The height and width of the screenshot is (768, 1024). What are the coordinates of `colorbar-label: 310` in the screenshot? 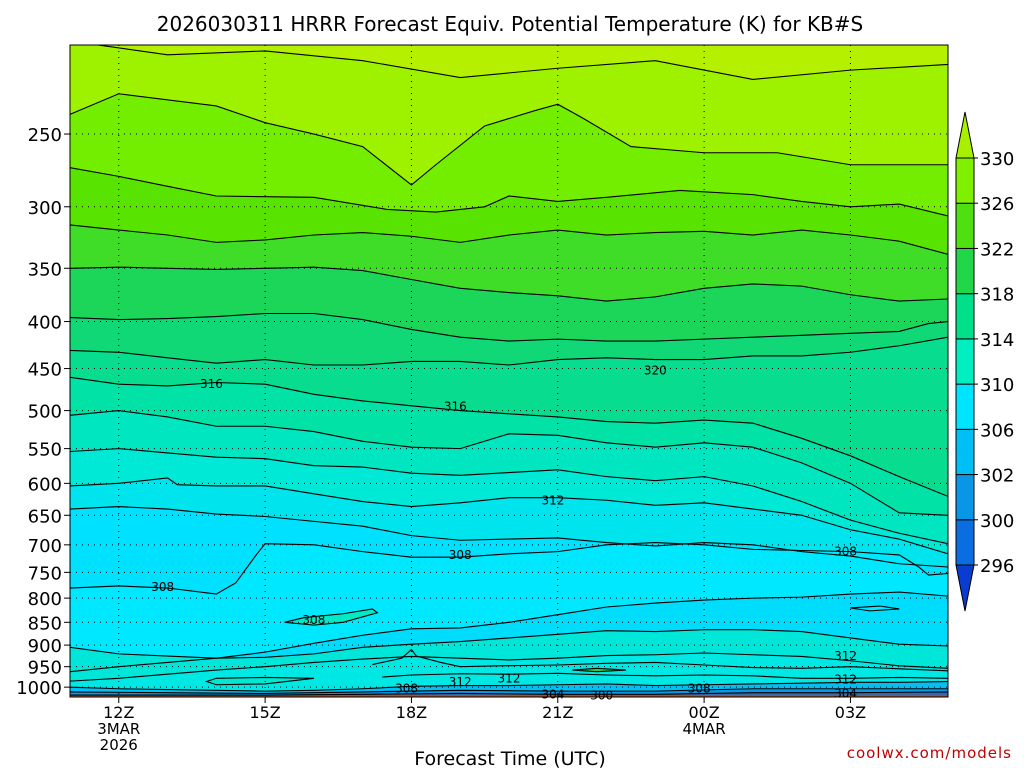 It's located at (997, 385).